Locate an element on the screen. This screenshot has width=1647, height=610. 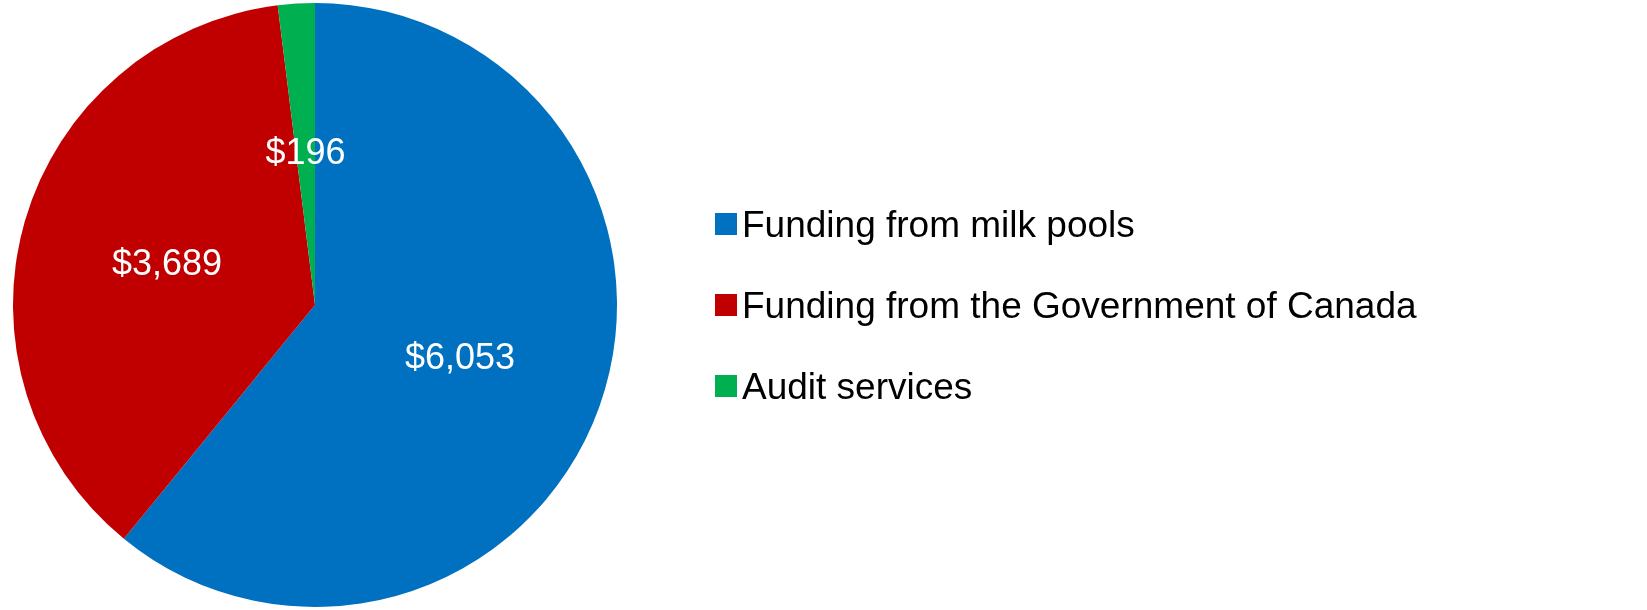
data-label: $3,689 is located at coordinates (167, 262).